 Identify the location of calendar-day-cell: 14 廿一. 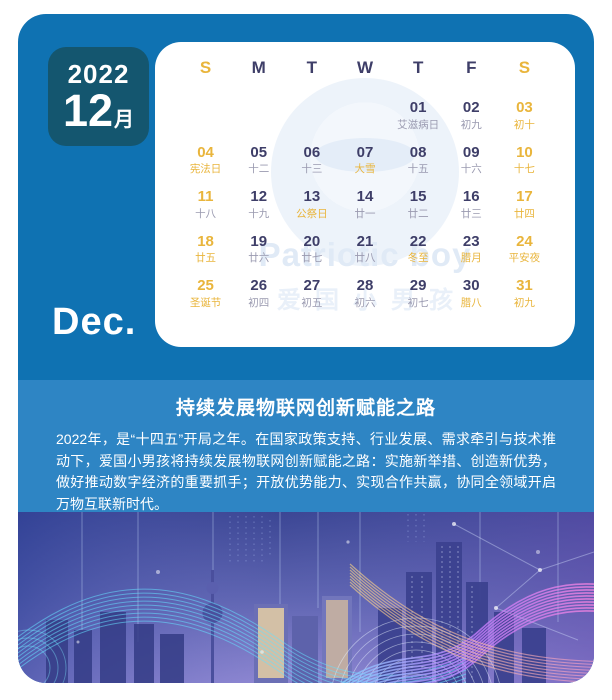
(364, 203).